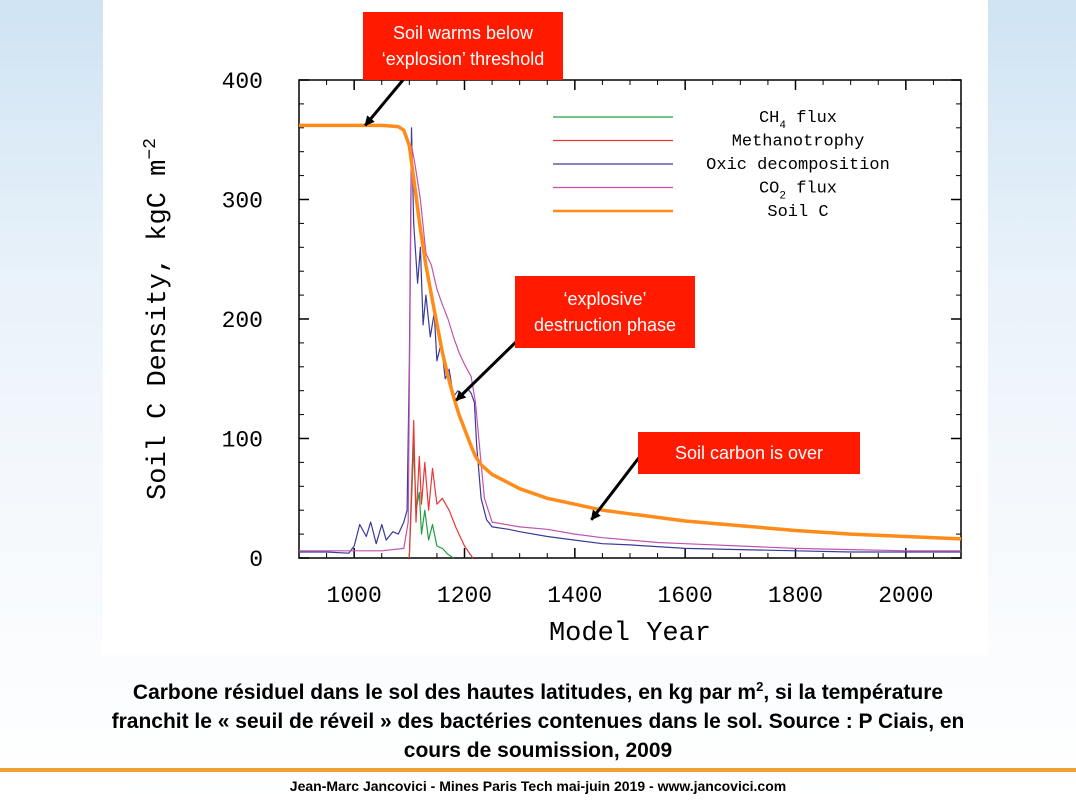 Image resolution: width=1076 pixels, height=800 pixels. Describe the element at coordinates (503, 300) in the screenshot. I see `annotation-arrows` at that location.